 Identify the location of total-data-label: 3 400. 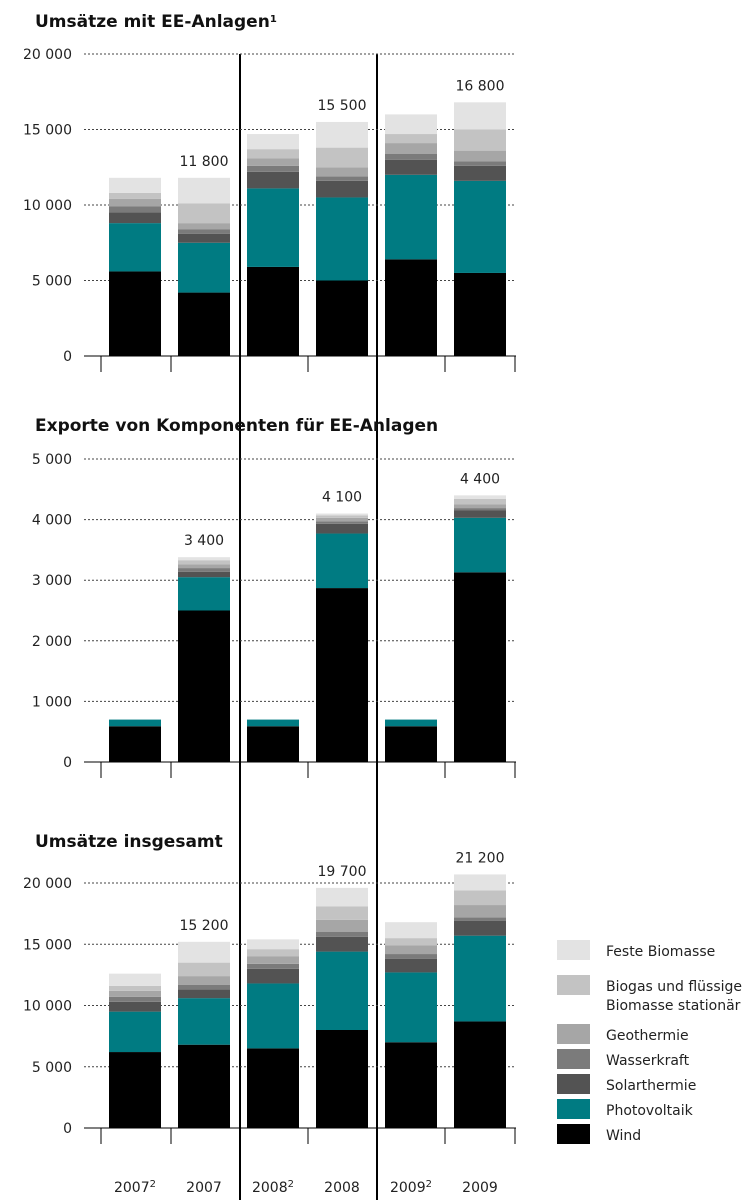
(204, 541).